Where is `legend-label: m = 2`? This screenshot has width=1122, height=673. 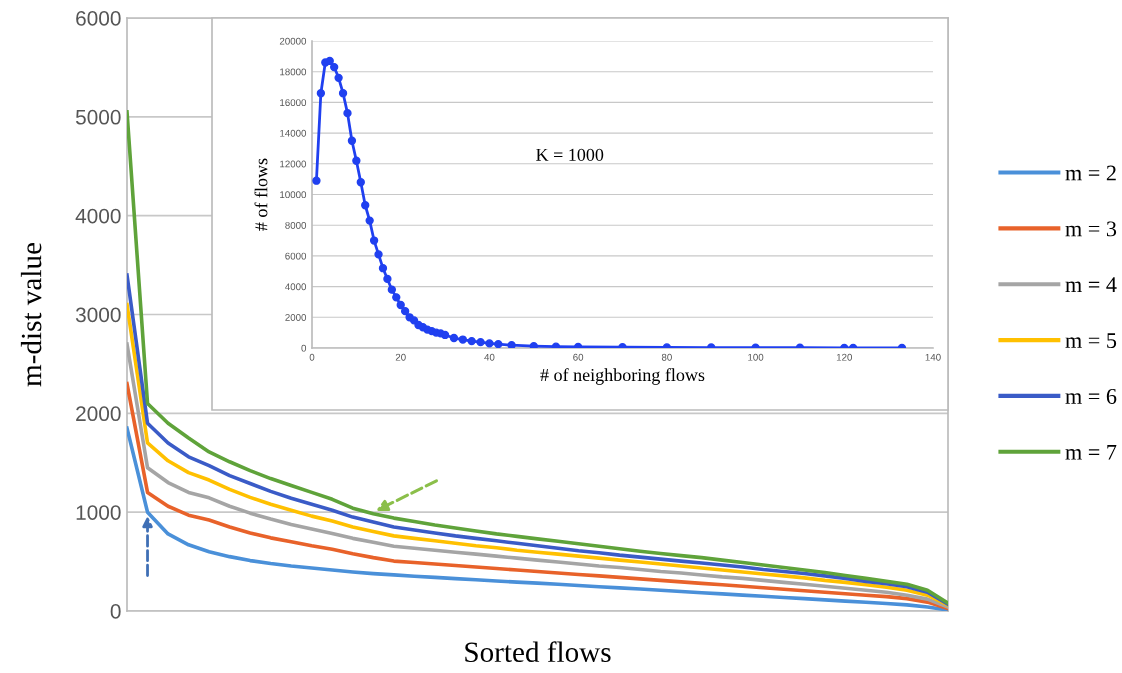 legend-label: m = 2 is located at coordinates (1090, 173).